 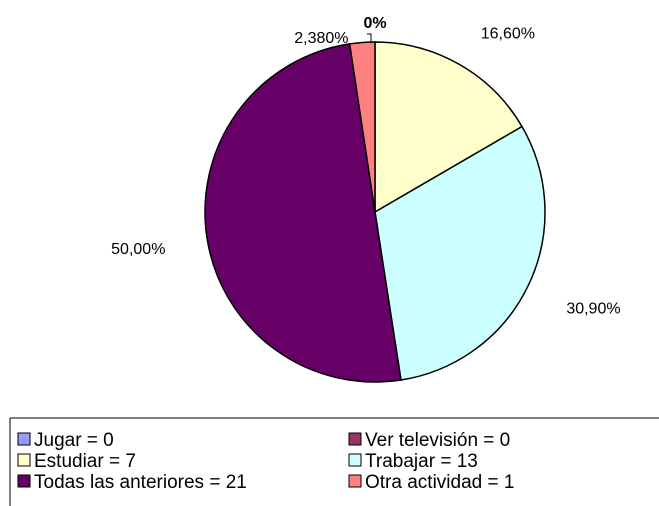 I want to click on legend-label: Ver televisión = 0, so click(x=437, y=440).